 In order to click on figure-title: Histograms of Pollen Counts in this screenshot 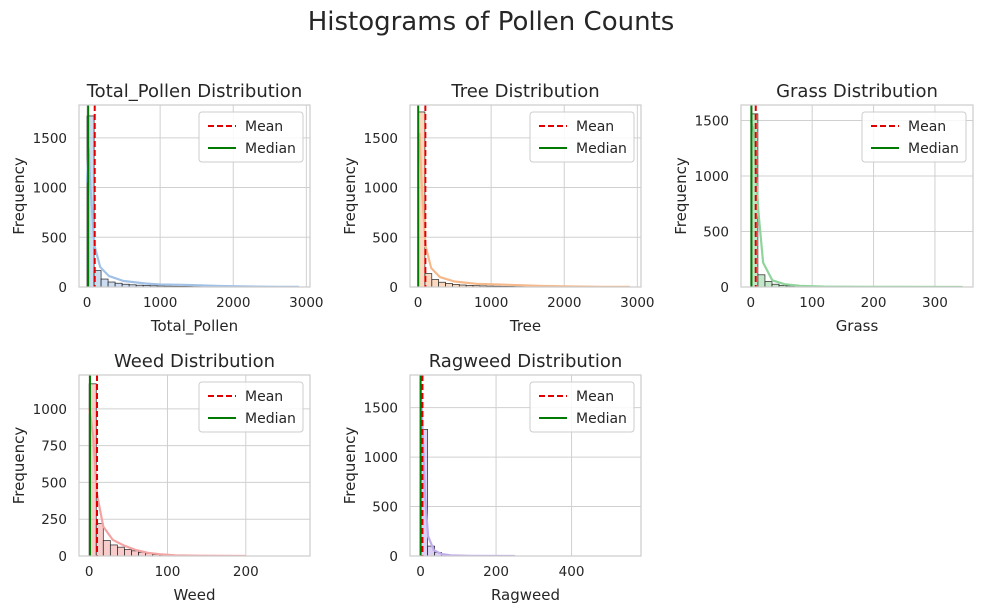, I will do `click(491, 22)`.